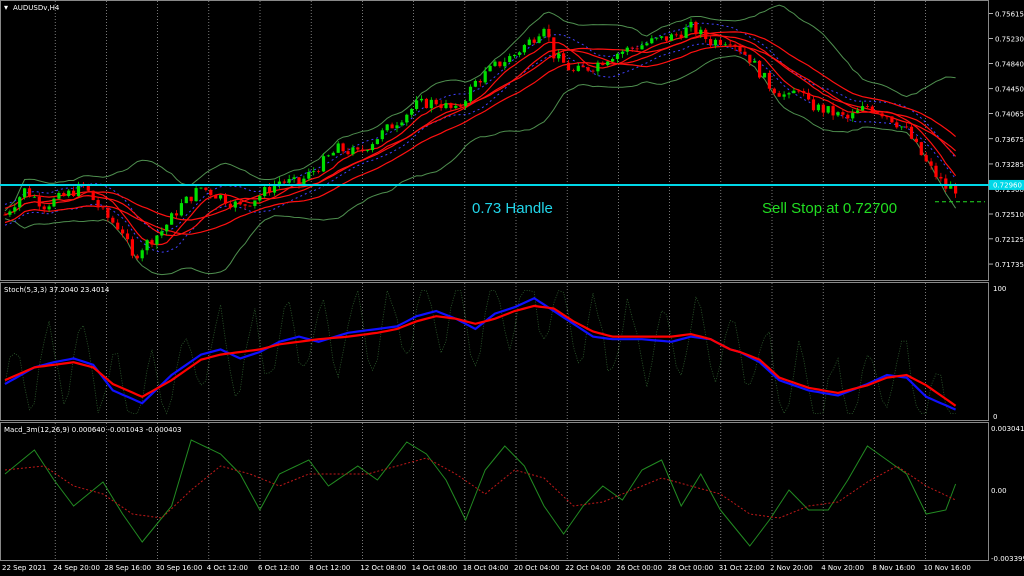  What do you see at coordinates (1009, 65) in the screenshot?
I see `price-tick-label: 0.74840` at bounding box center [1009, 65].